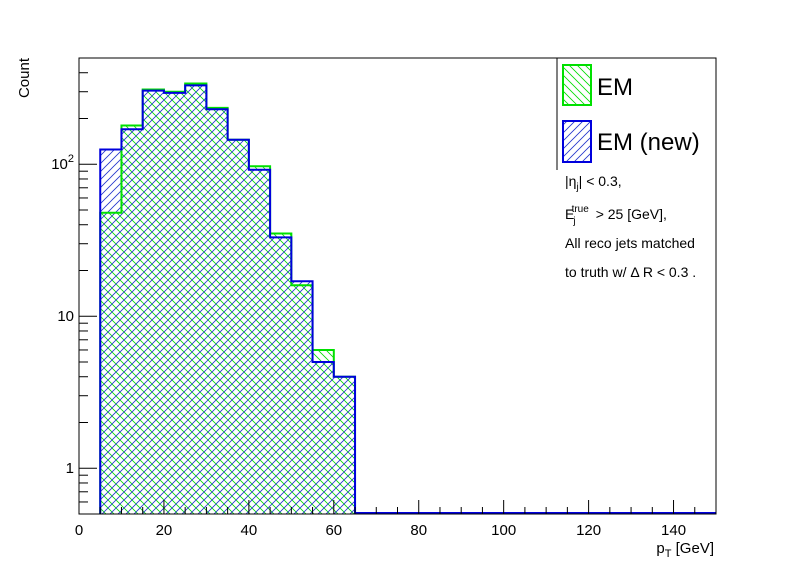 The height and width of the screenshot is (572, 796). I want to click on legend-label-em-new: EM (new), so click(648, 142).